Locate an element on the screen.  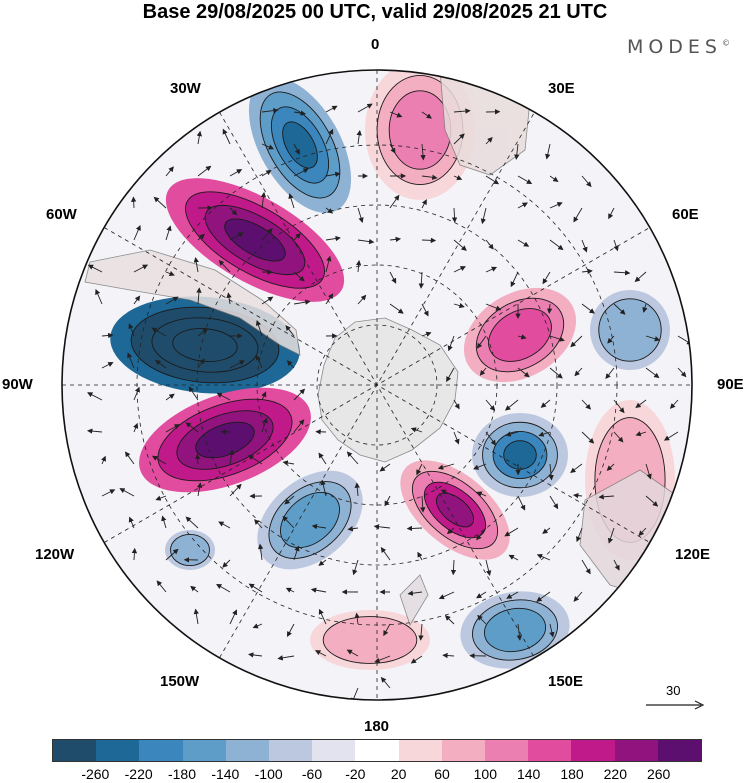
new-zealand is located at coordinates (414, 600).